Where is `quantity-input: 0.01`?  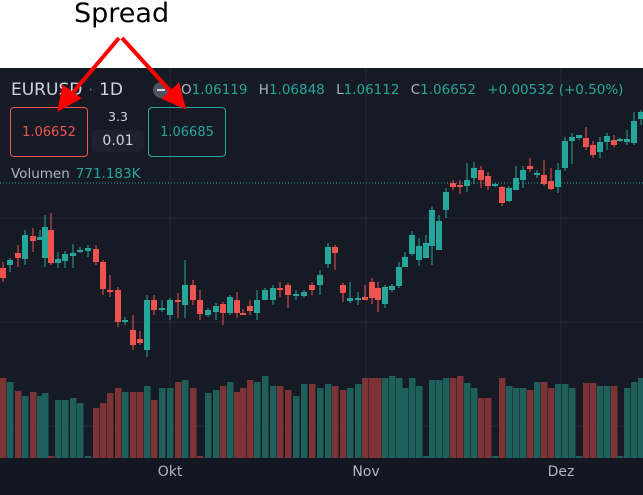
quantity-input: 0.01 is located at coordinates (118, 141).